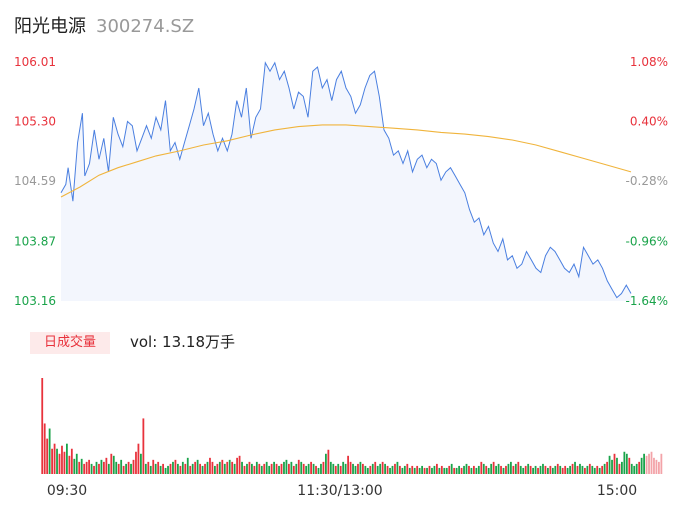  What do you see at coordinates (50, 26) in the screenshot?
I see `stock-name: 阳光电源` at bounding box center [50, 26].